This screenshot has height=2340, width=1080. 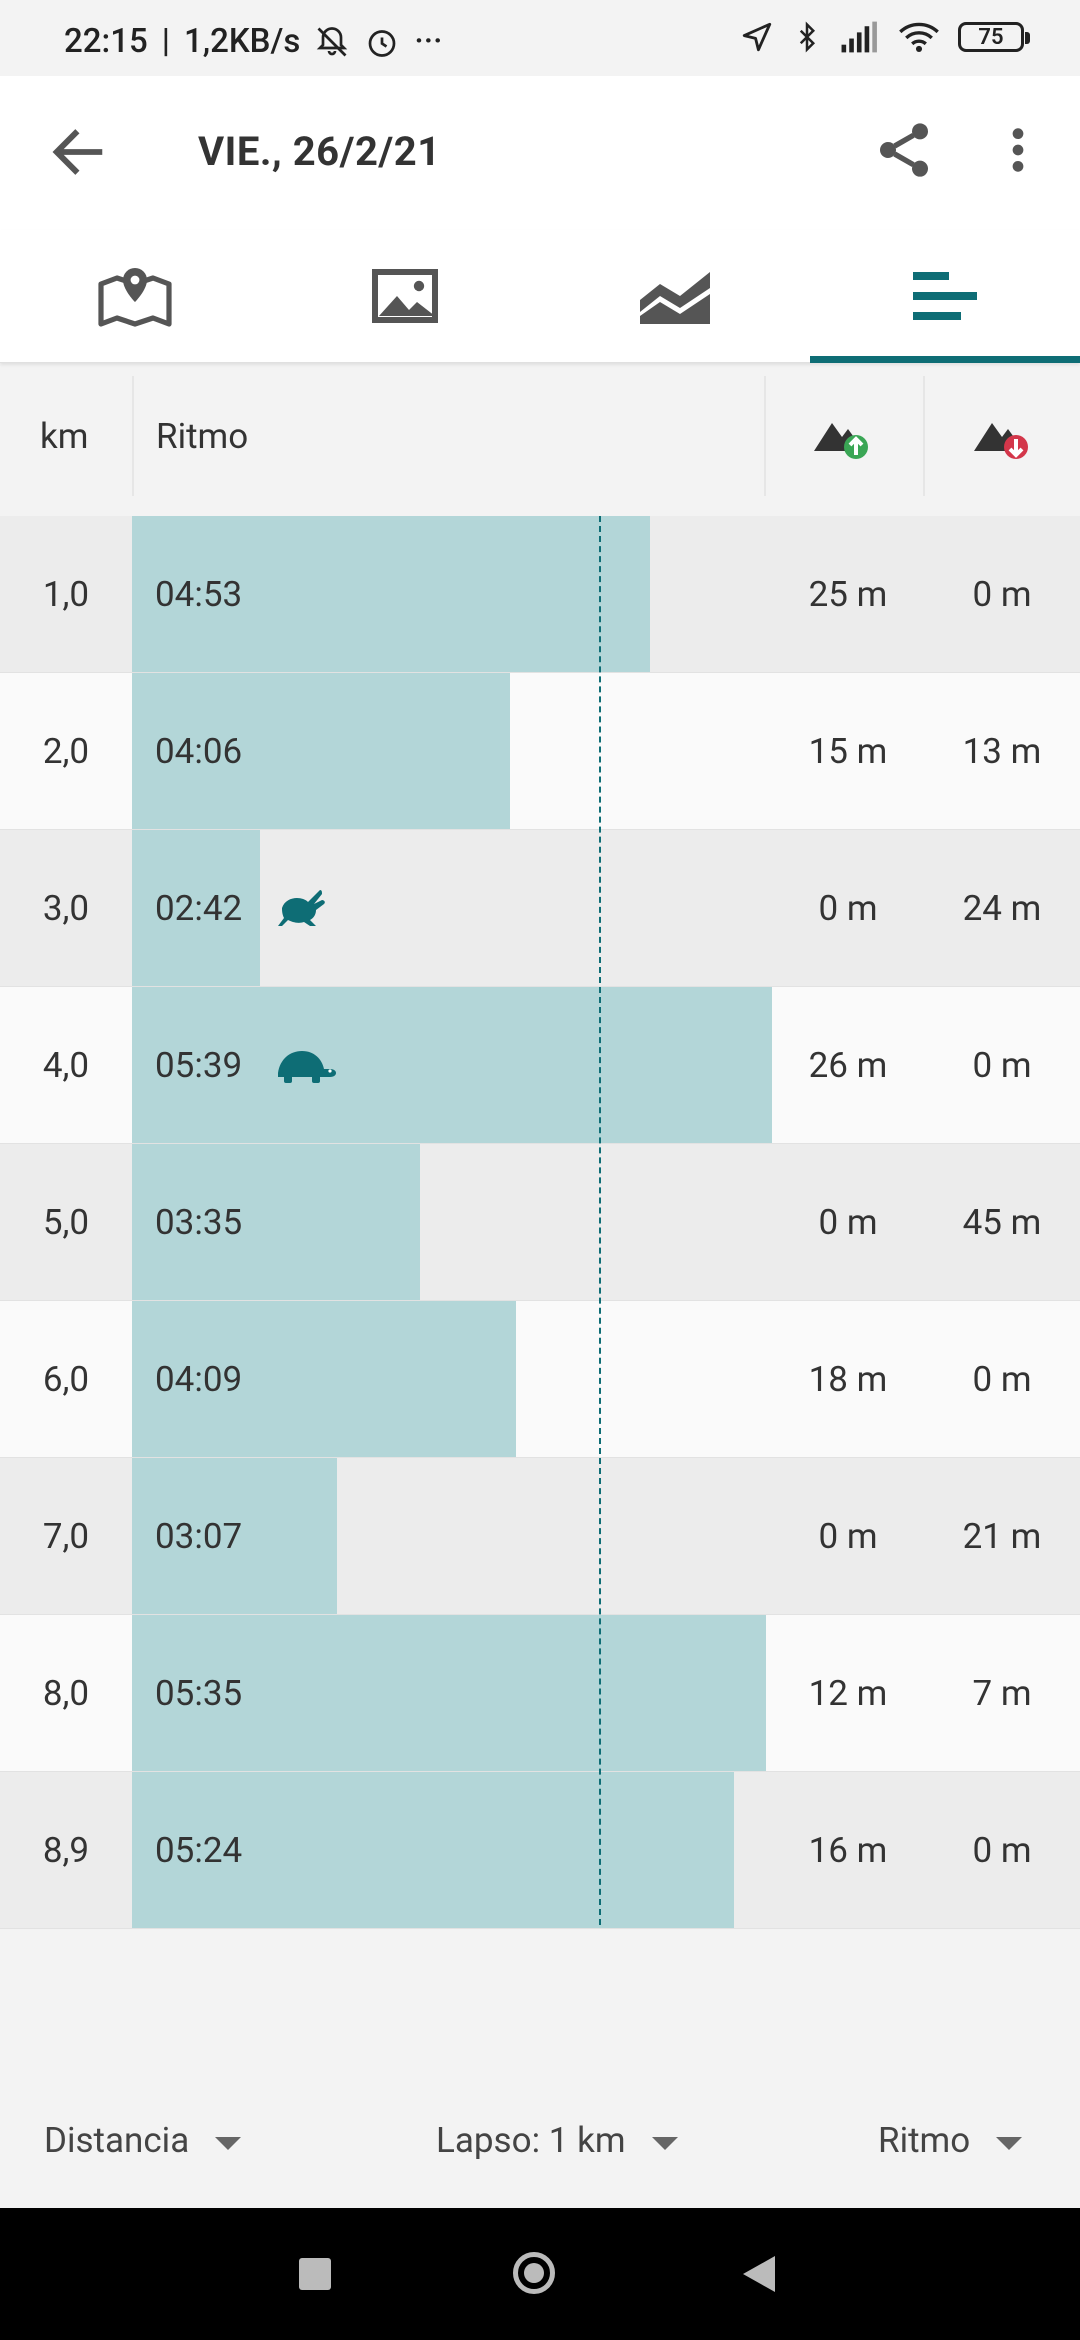 What do you see at coordinates (66, 1850) in the screenshot?
I see `row-km: 8,9` at bounding box center [66, 1850].